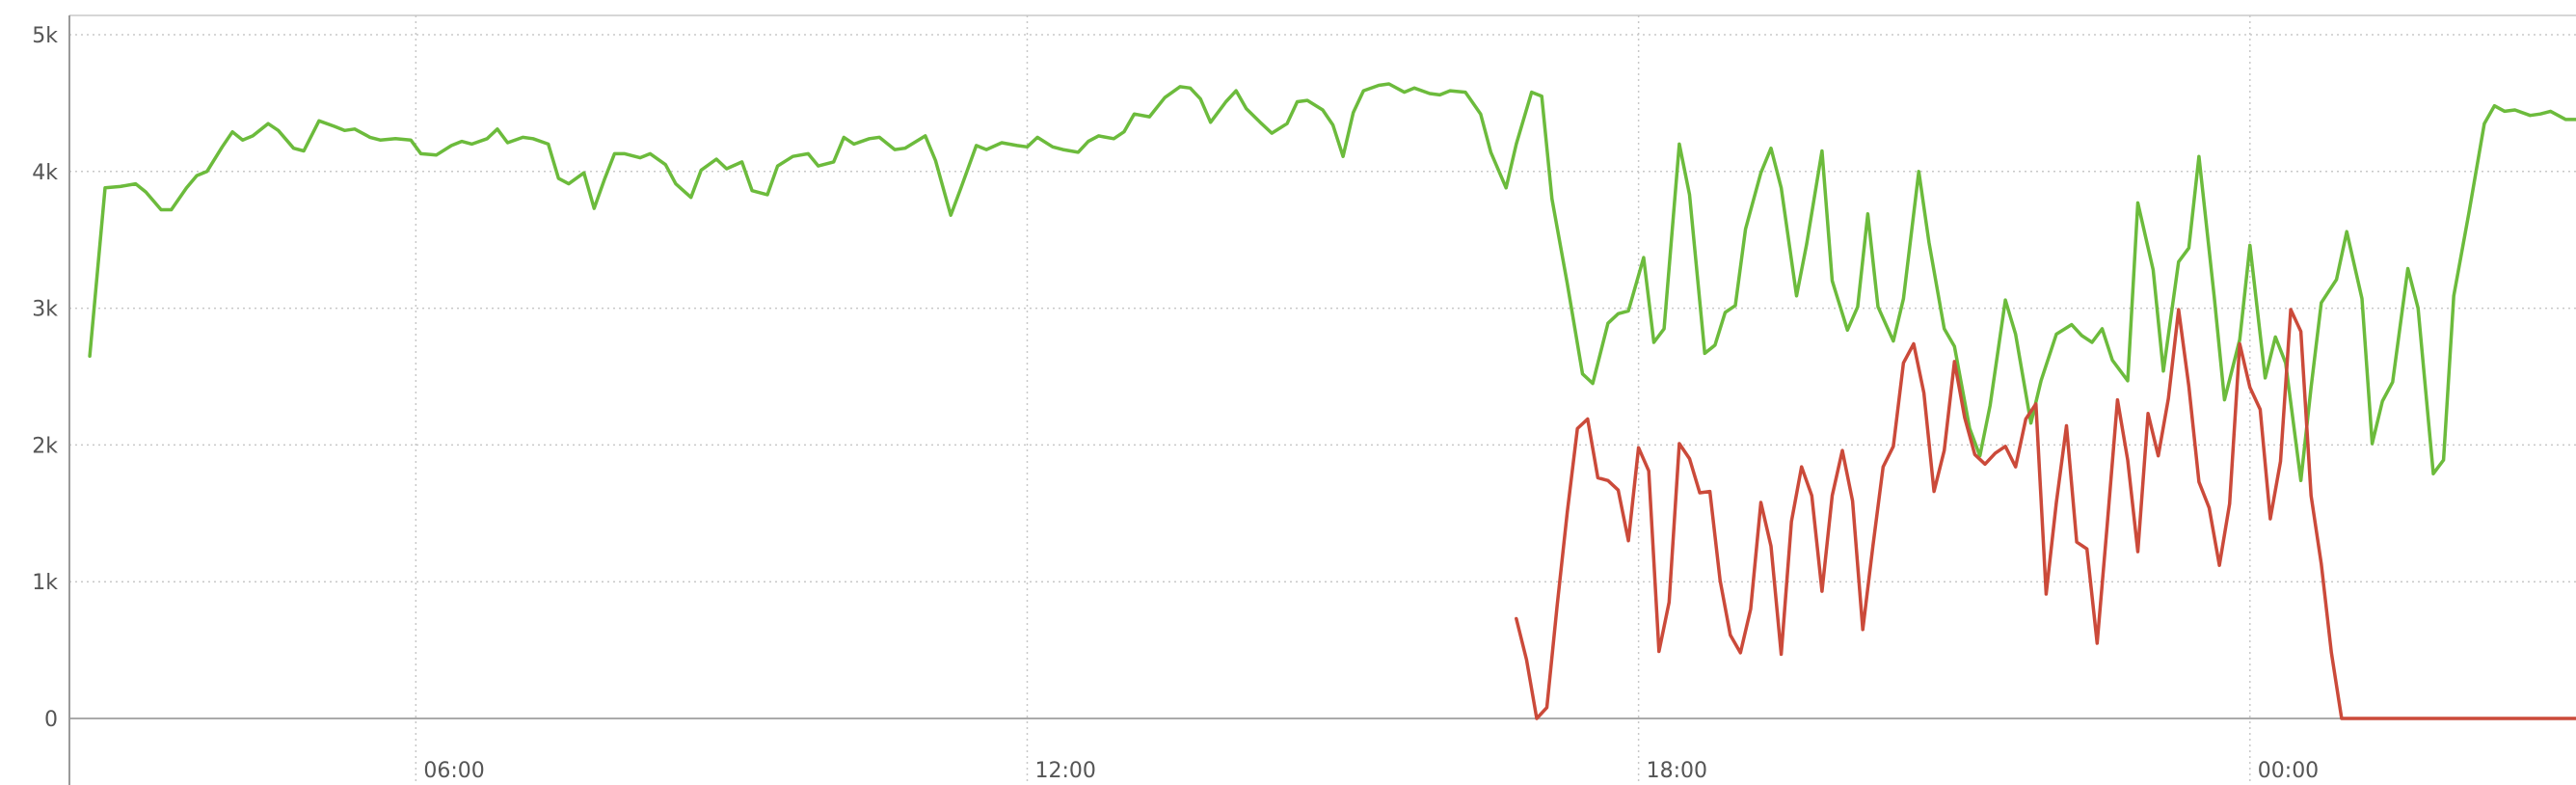  I want to click on x-tick-label: 18:00, so click(1677, 771).